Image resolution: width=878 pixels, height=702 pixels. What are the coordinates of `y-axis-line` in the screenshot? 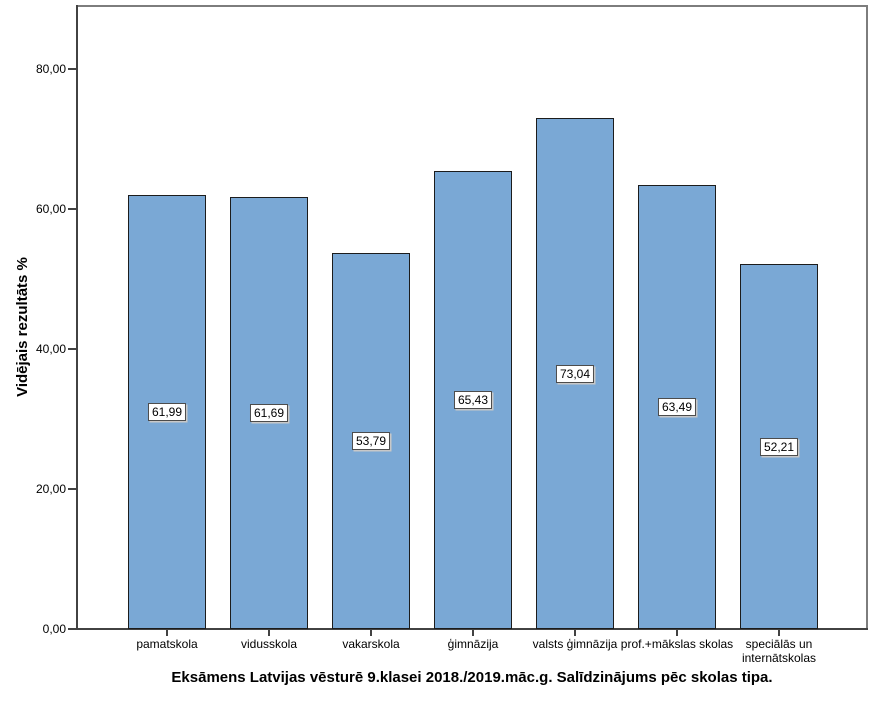 It's located at (77, 317).